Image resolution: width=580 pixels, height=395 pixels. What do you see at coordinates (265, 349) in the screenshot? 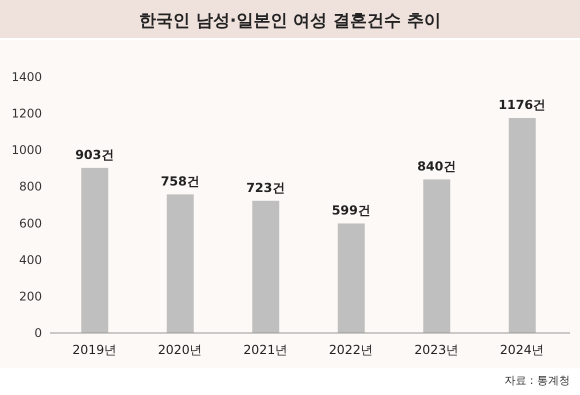
I see `x-tick-label: 2021년` at bounding box center [265, 349].